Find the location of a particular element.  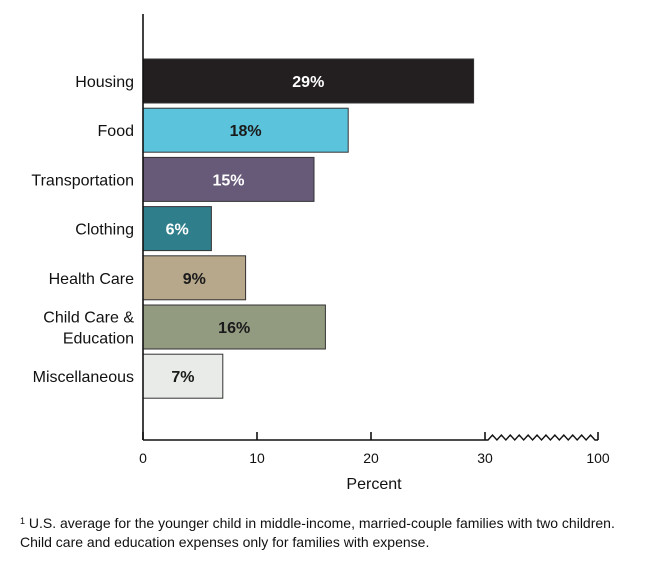

x-tick-label-20: 20 is located at coordinates (371, 458).